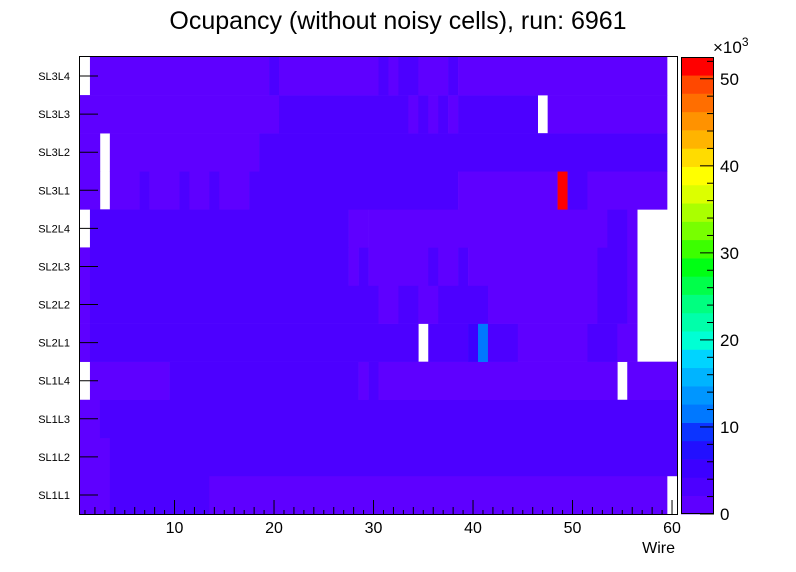  Describe the element at coordinates (54, 229) in the screenshot. I see `y-tick-label: SL2L4` at that location.